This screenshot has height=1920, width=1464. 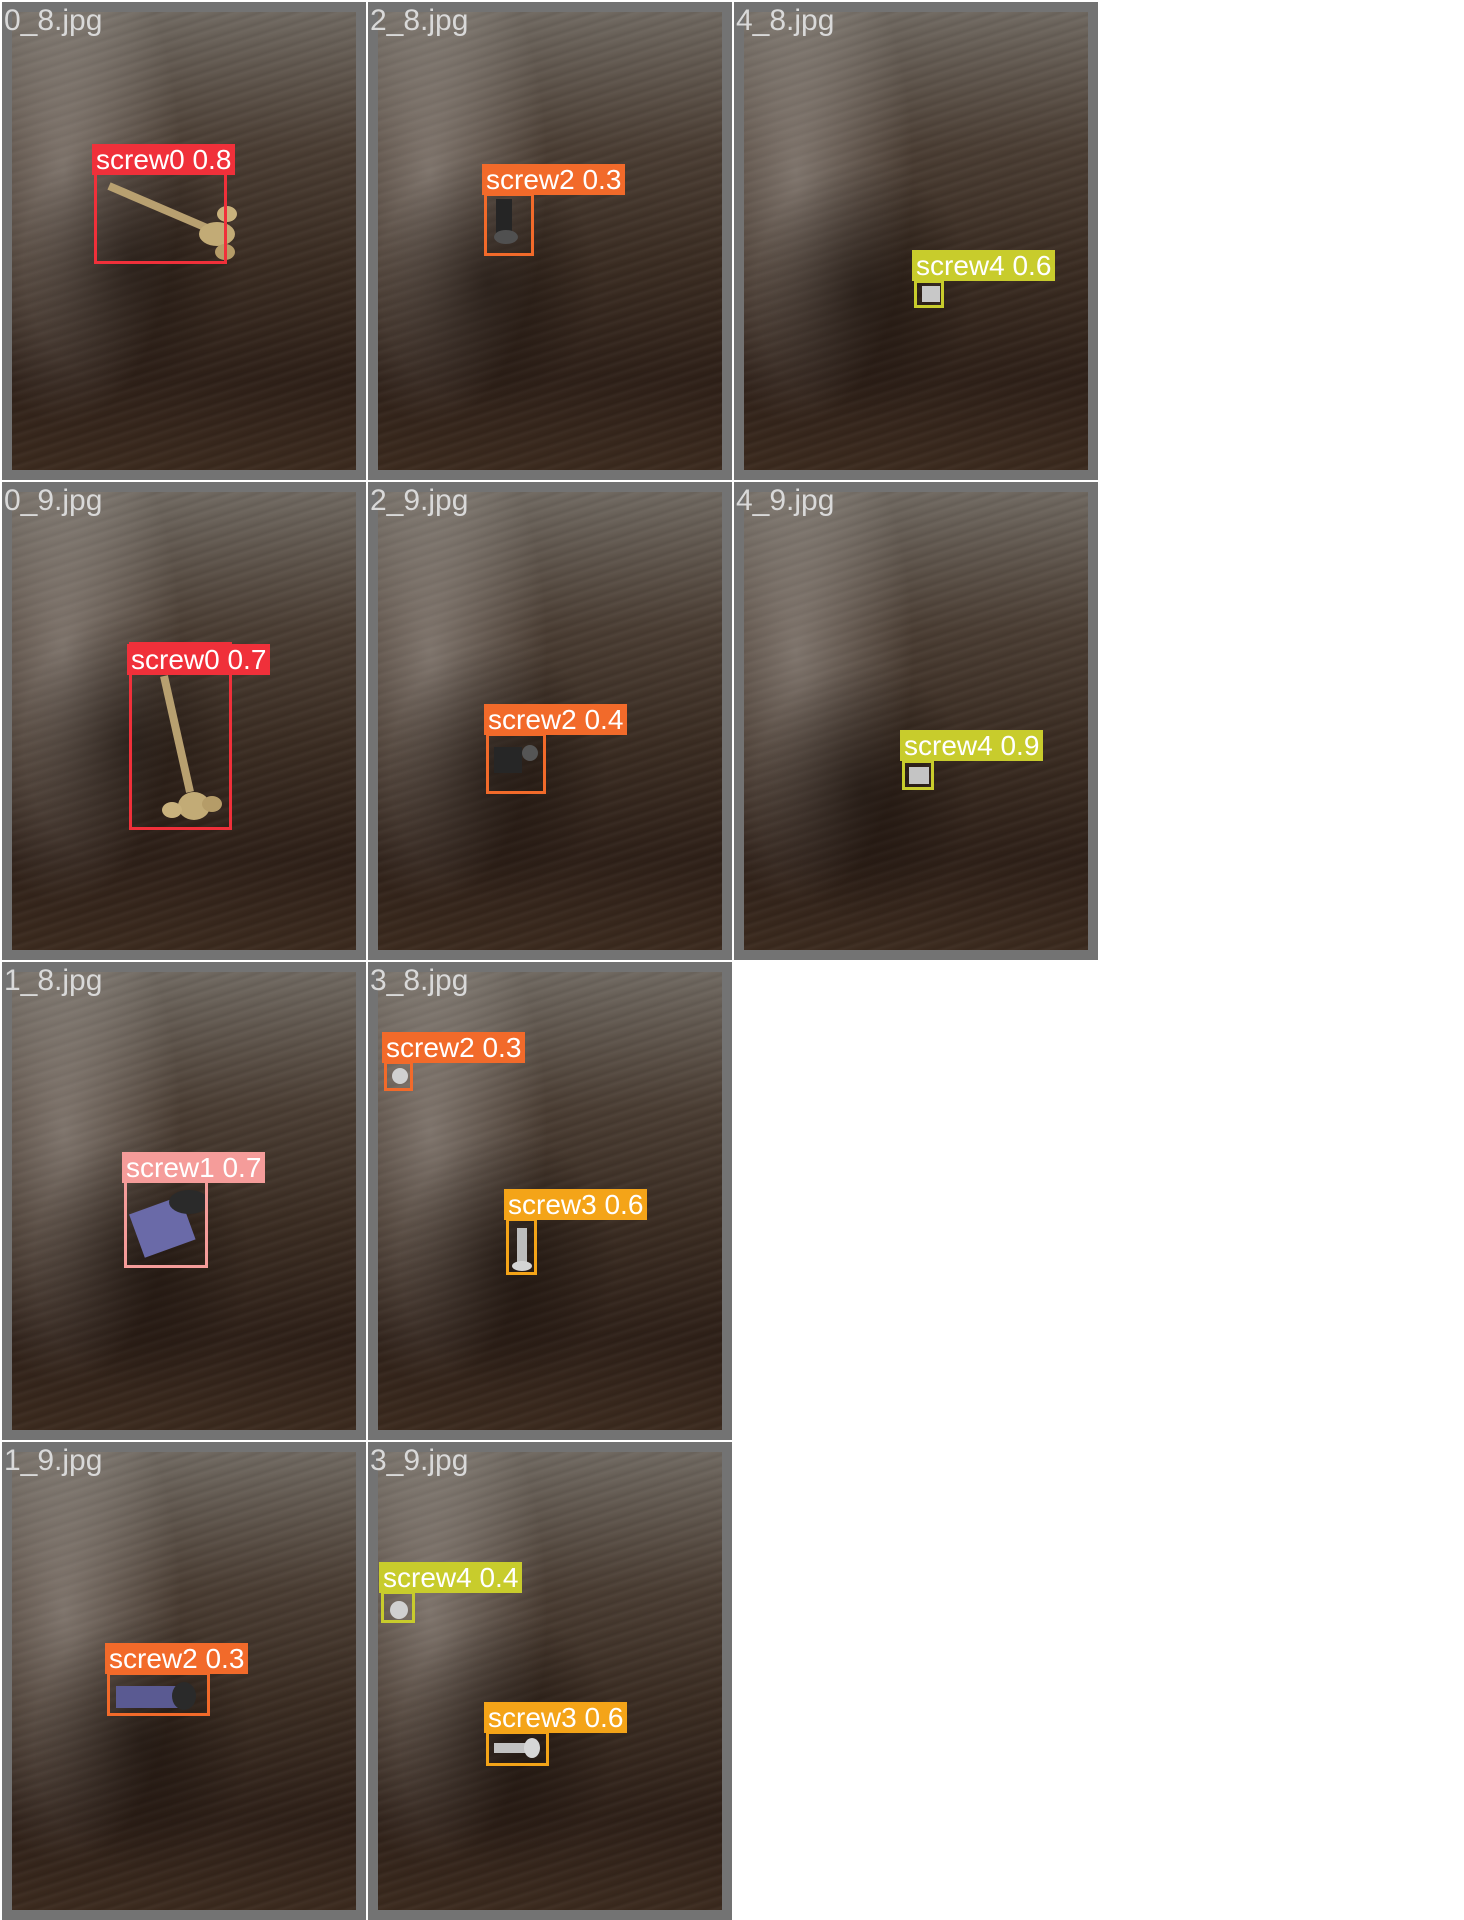 I want to click on filename-label: 0_8.jpg, so click(x=53, y=20).